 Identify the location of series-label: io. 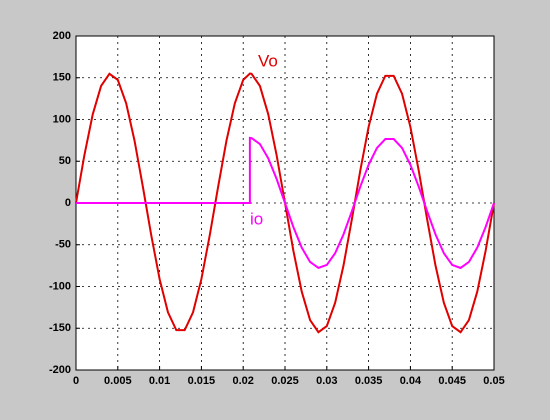
(256, 218).